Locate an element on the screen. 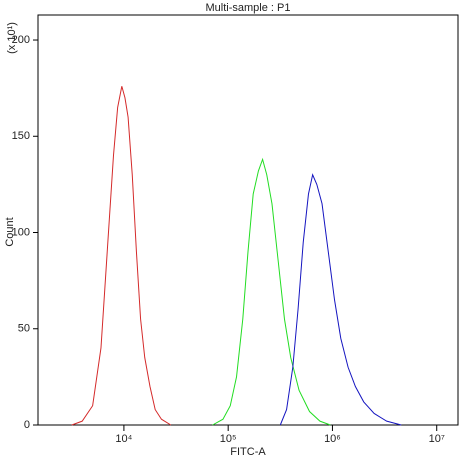  x-tick-label: 10⁵ is located at coordinates (228, 439).